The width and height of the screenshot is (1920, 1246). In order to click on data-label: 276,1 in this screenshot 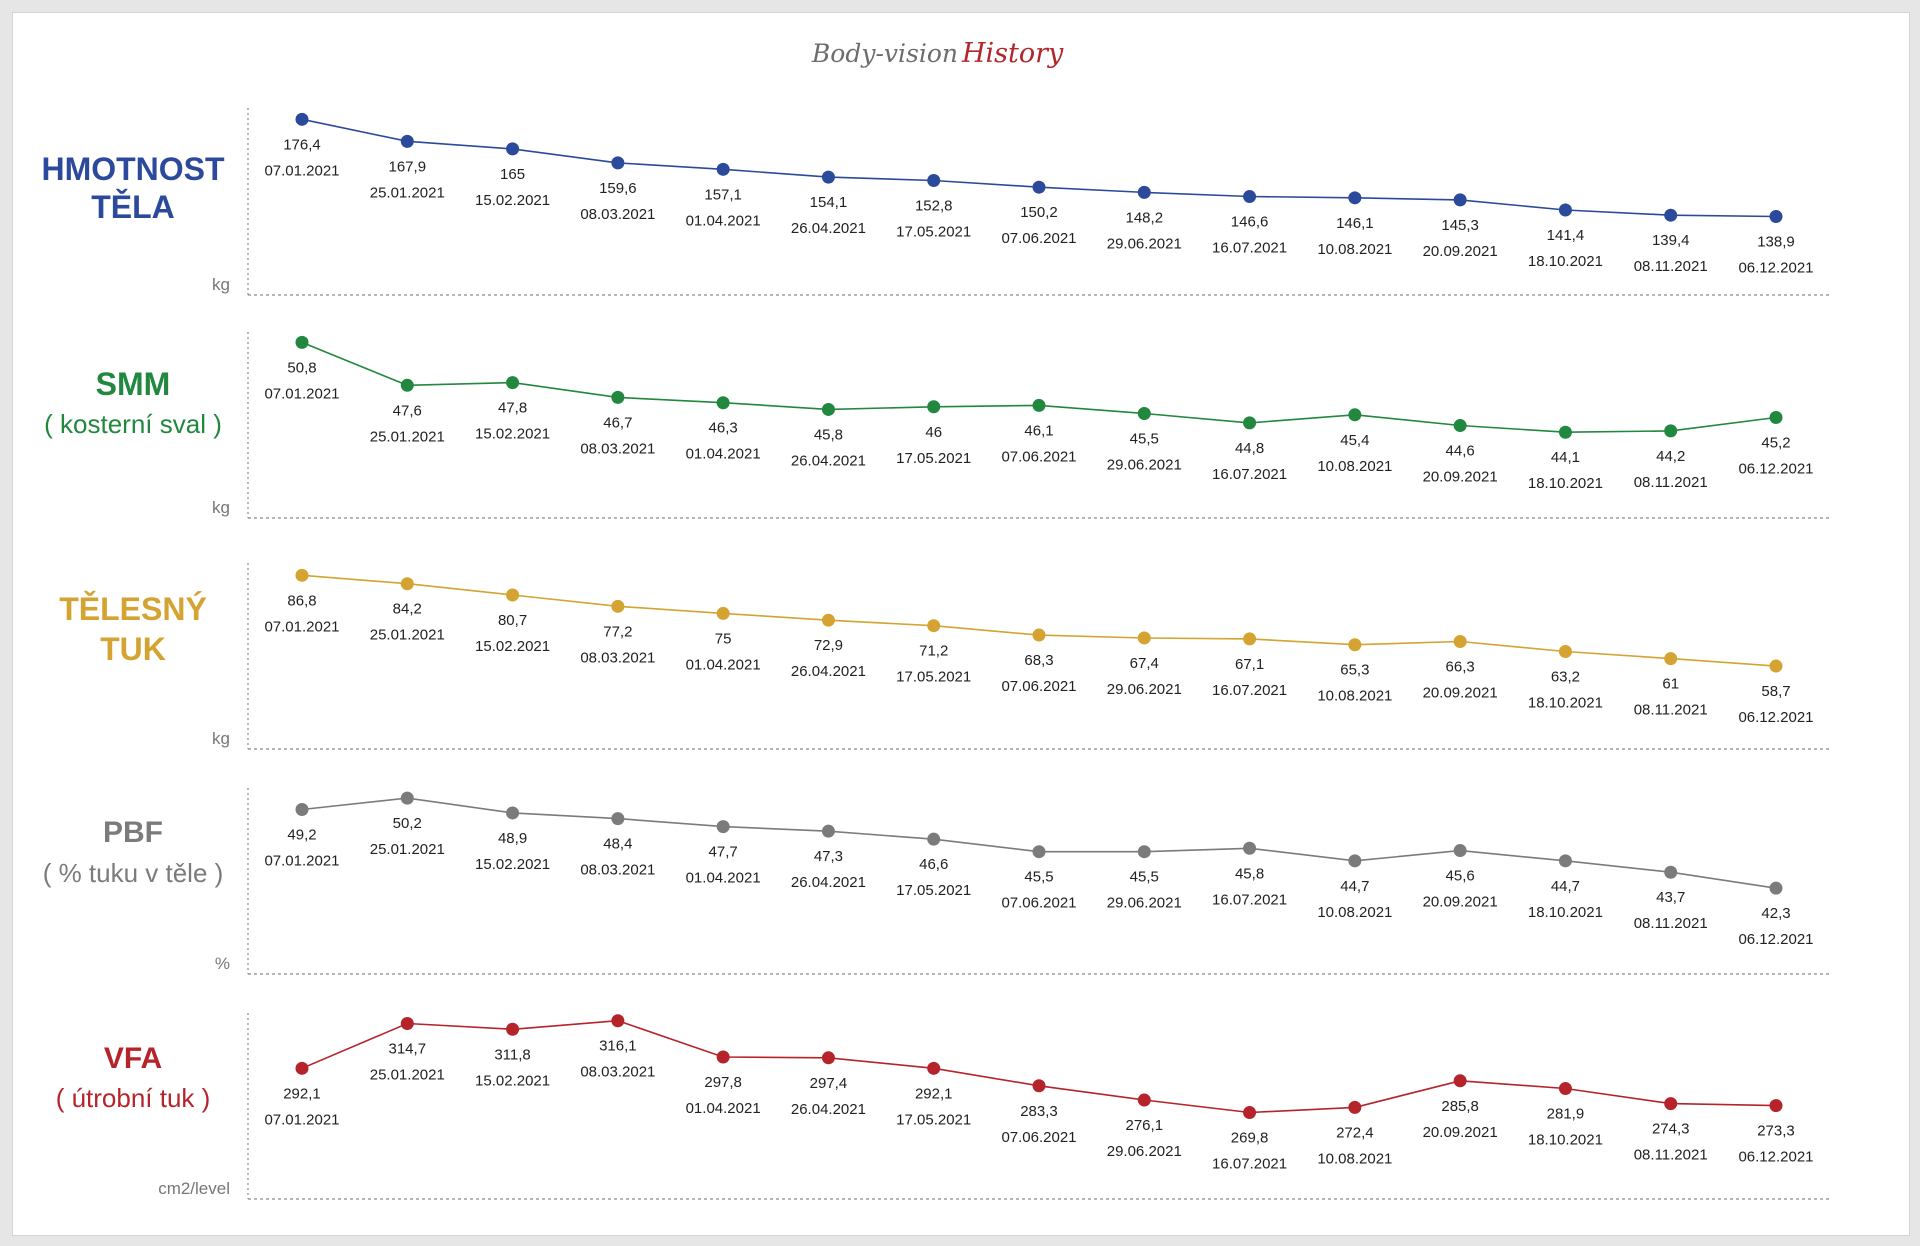, I will do `click(1145, 1125)`.